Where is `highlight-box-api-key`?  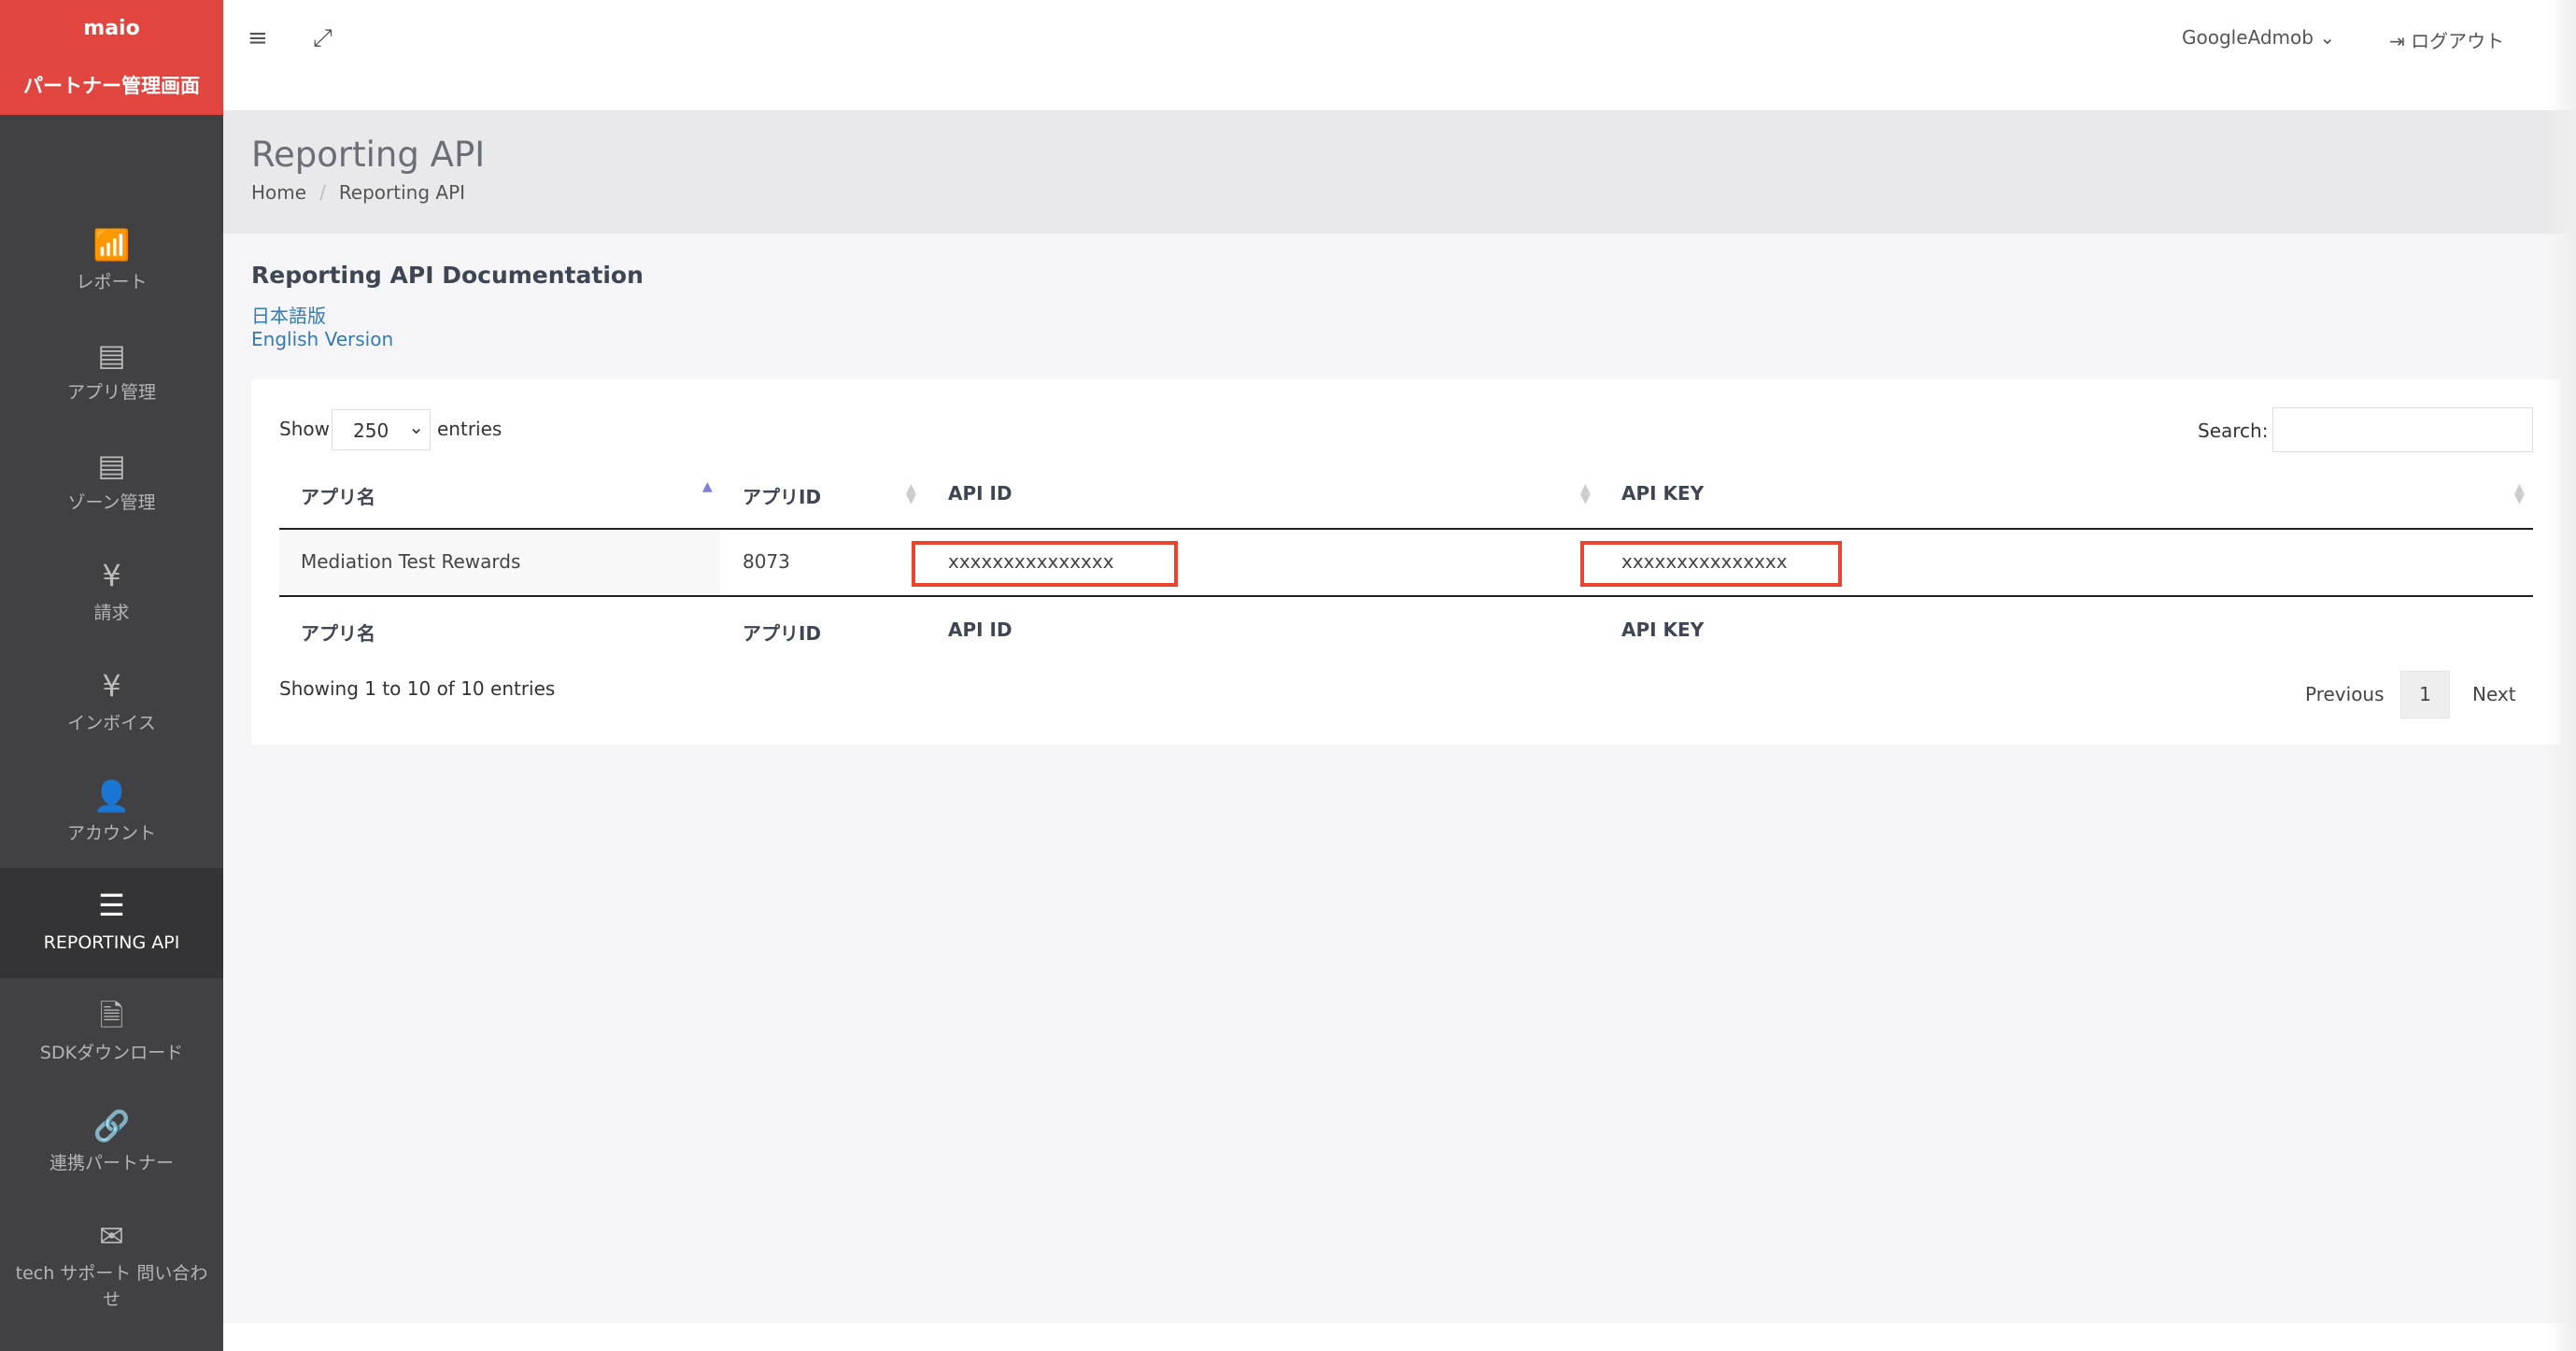 highlight-box-api-key is located at coordinates (1711, 564).